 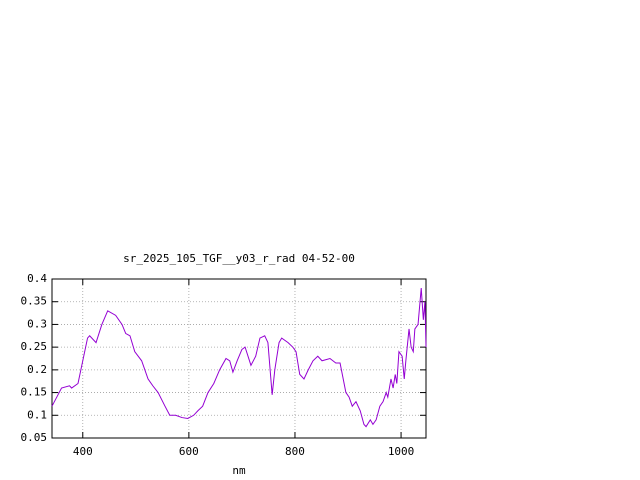 I want to click on y-tick-label: 0.35, so click(x=34, y=301).